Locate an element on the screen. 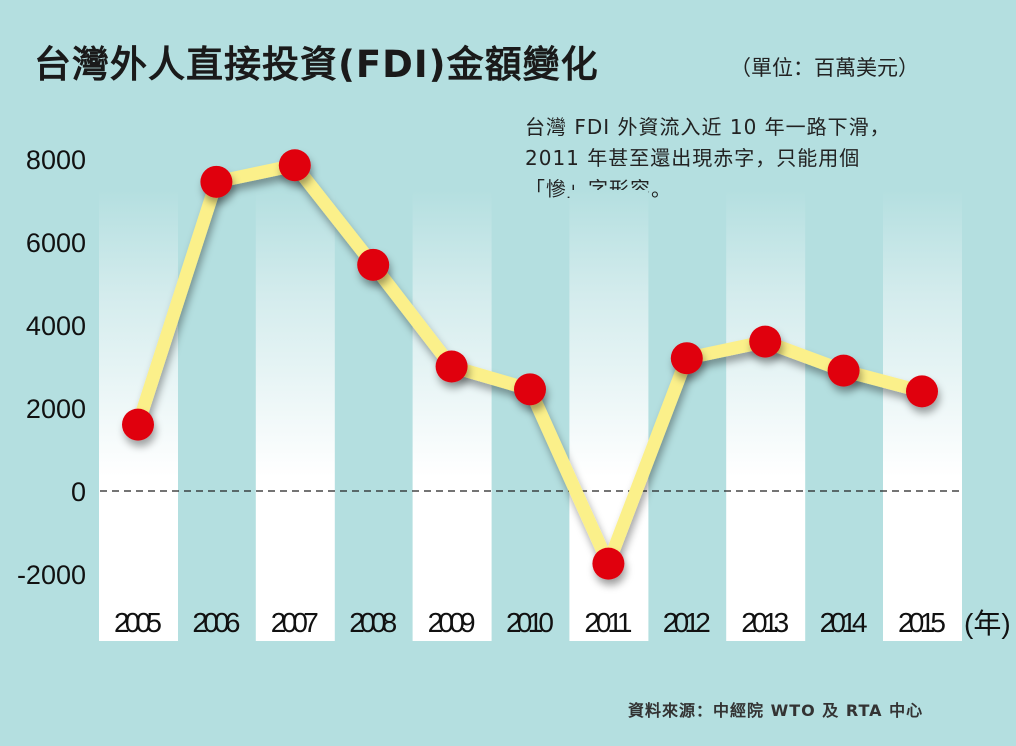  data-point-2008 is located at coordinates (373, 264).